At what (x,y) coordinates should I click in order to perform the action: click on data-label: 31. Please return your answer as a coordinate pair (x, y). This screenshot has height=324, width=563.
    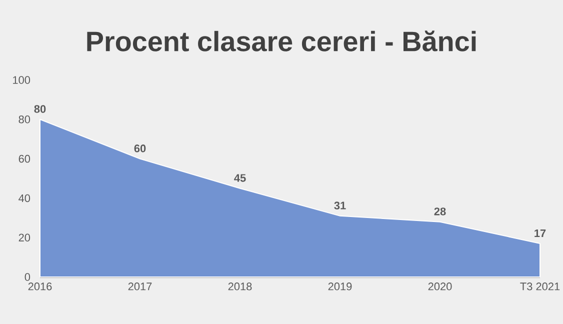
    Looking at the image, I should click on (340, 206).